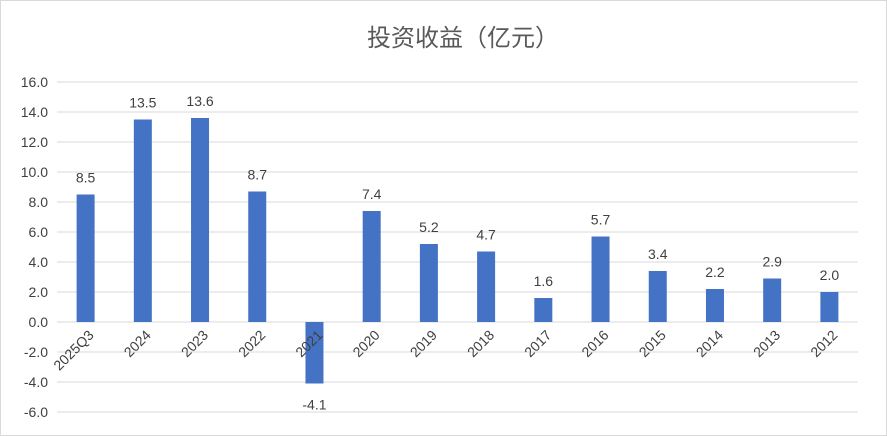 The width and height of the screenshot is (887, 436). What do you see at coordinates (199, 101) in the screenshot?
I see `data-label: 13.6` at bounding box center [199, 101].